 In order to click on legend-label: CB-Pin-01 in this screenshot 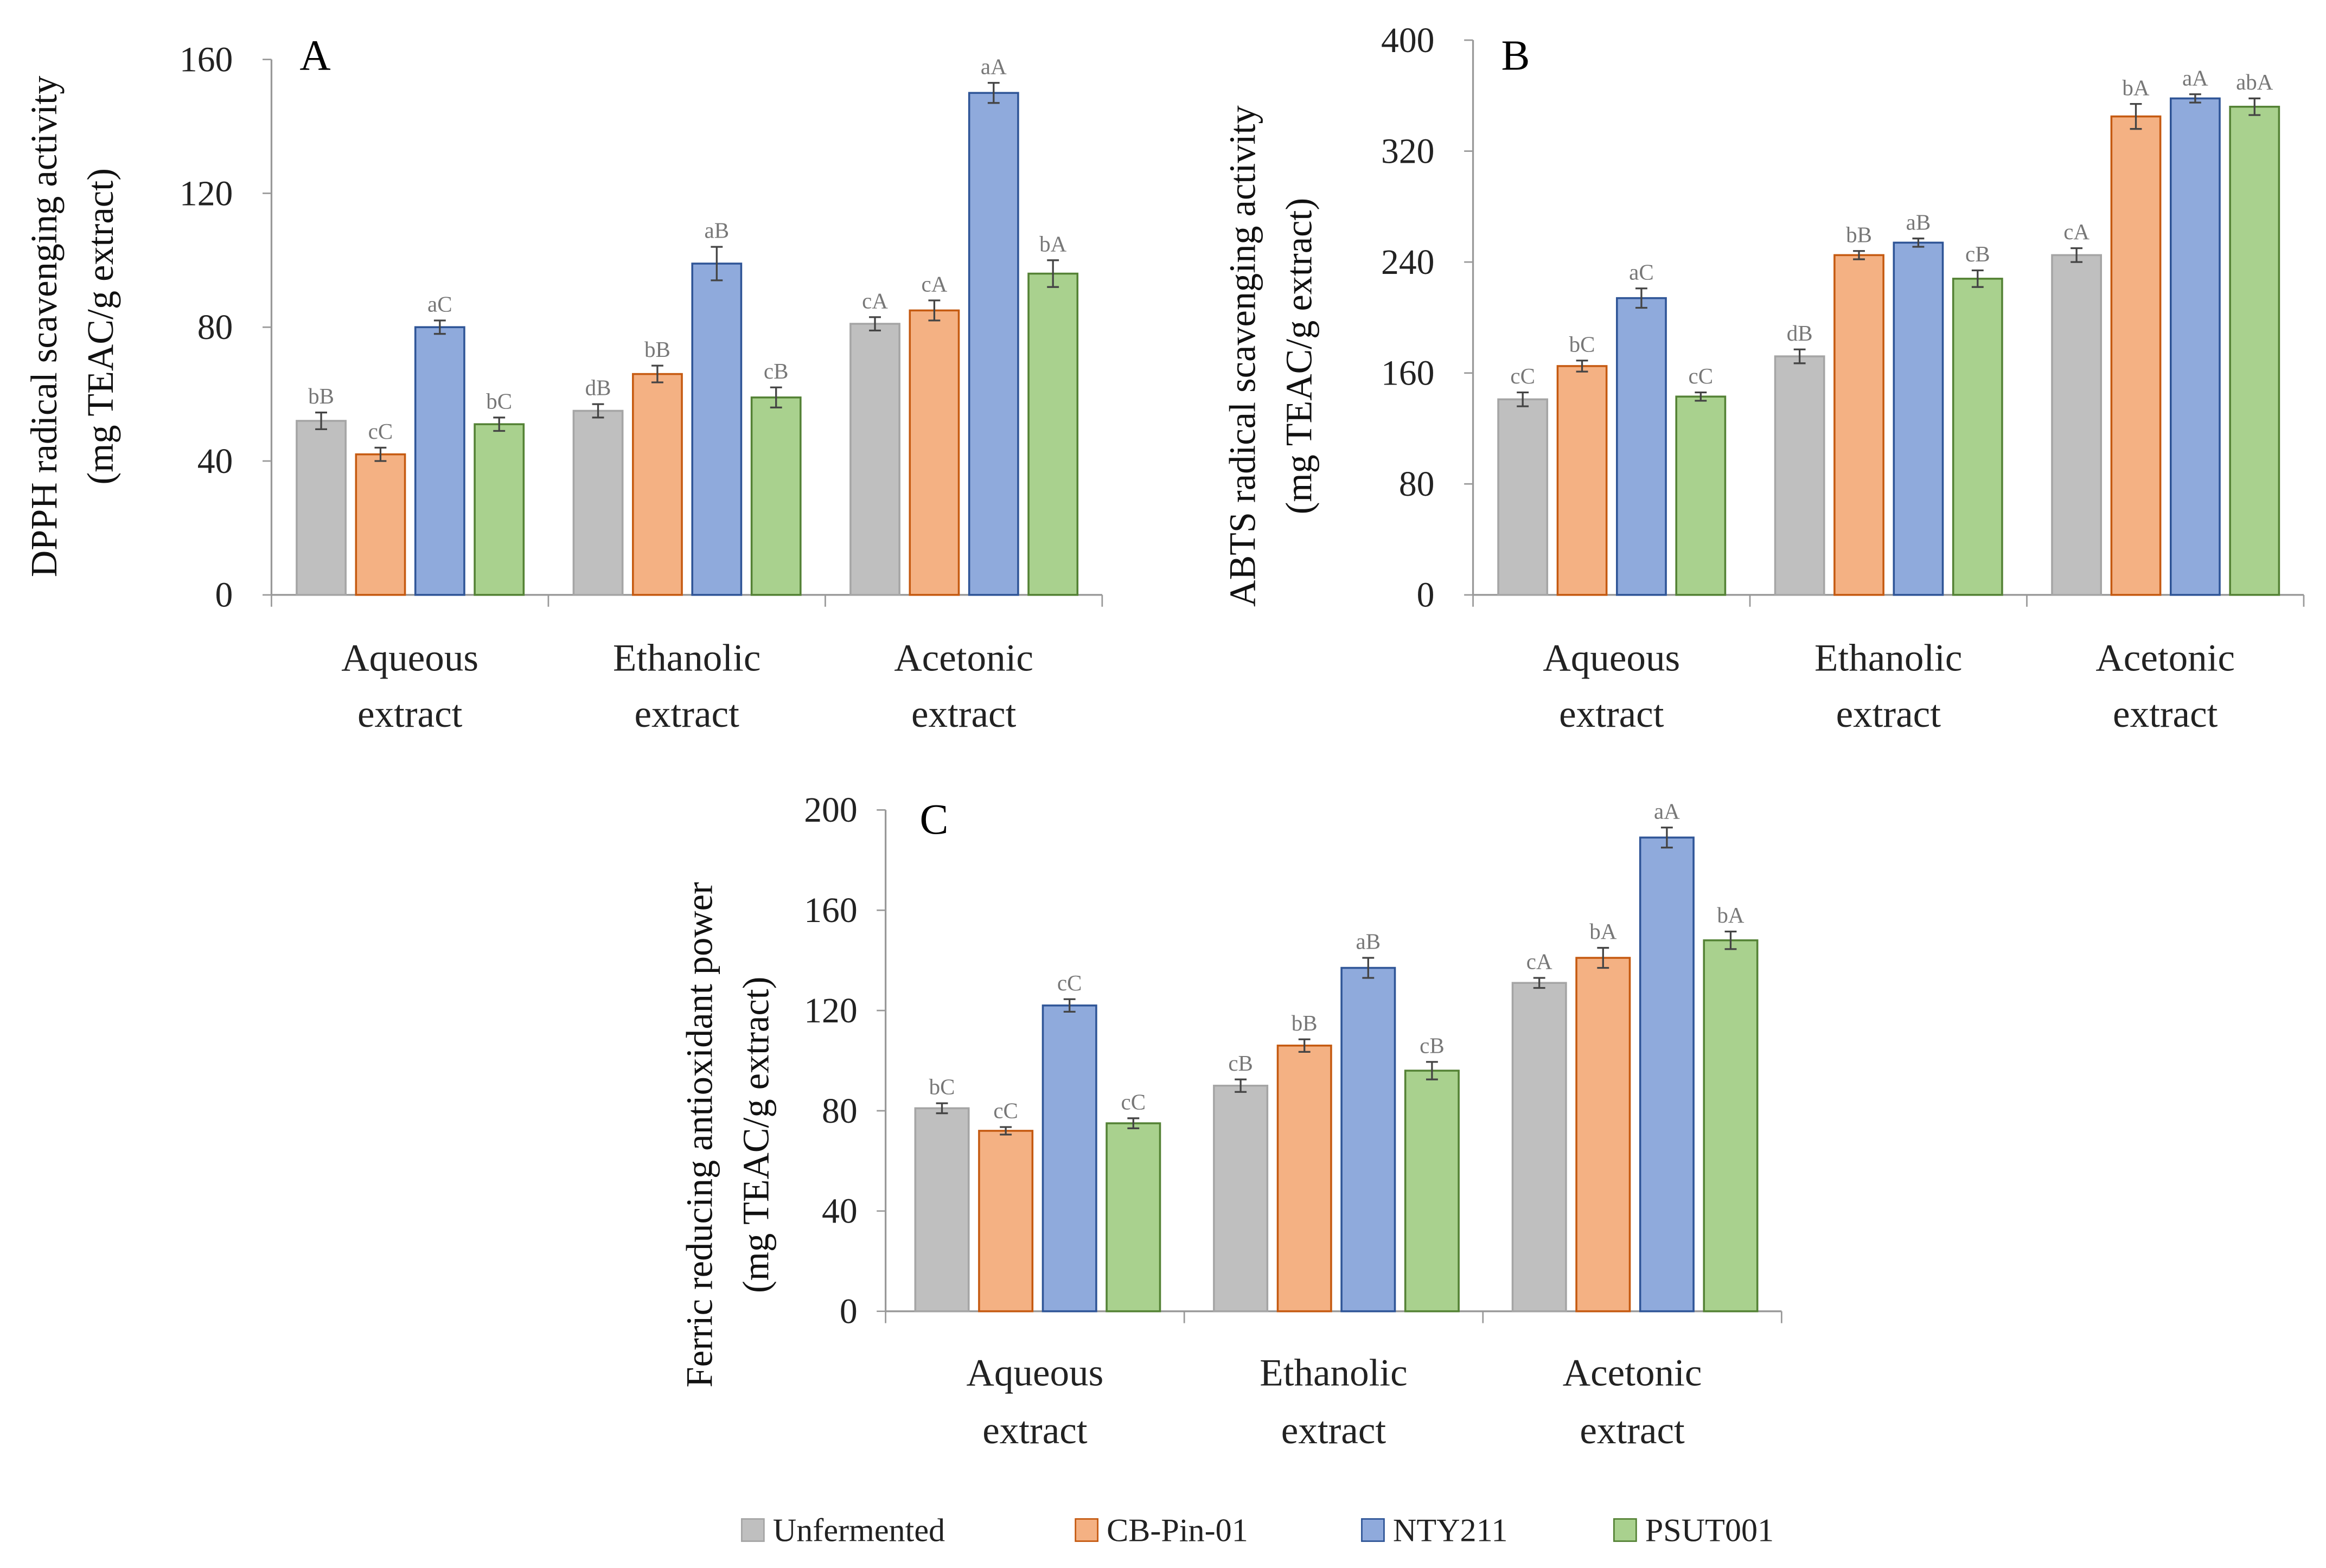, I will do `click(1177, 1531)`.